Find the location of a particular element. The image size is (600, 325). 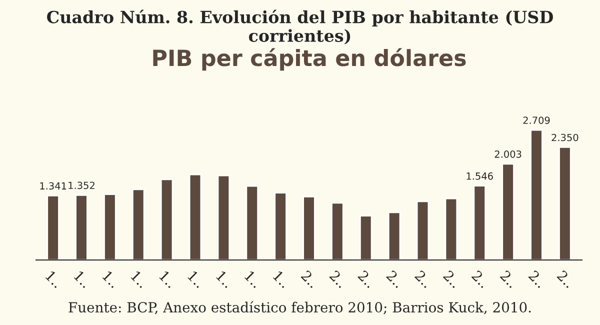

chart-title: Cuadro Núm. 8. Evolución del PIB por habitante (USD corrientes) is located at coordinates (300, 27).